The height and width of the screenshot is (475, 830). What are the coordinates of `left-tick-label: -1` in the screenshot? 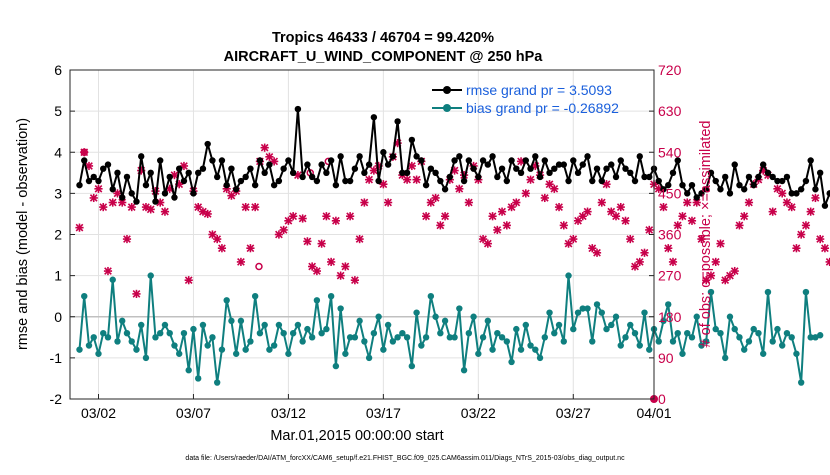 It's located at (56, 358).